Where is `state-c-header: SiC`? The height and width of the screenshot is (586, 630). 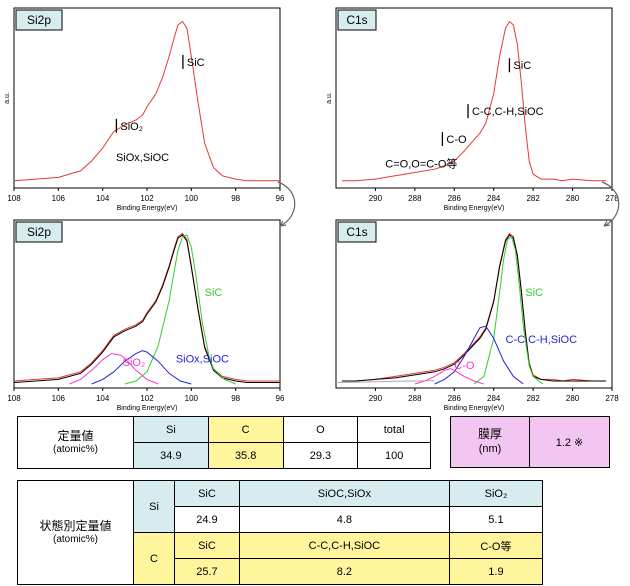
state-c-header: SiC is located at coordinates (207, 545).